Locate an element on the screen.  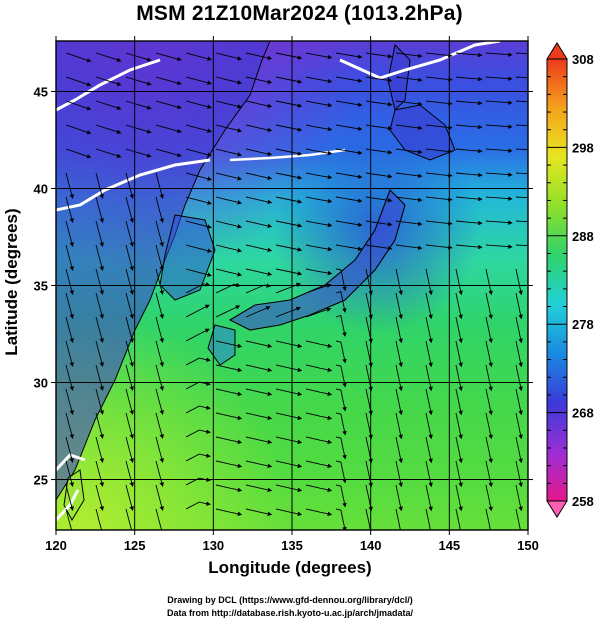
colorbar-min-arrow is located at coordinates (557, 509).